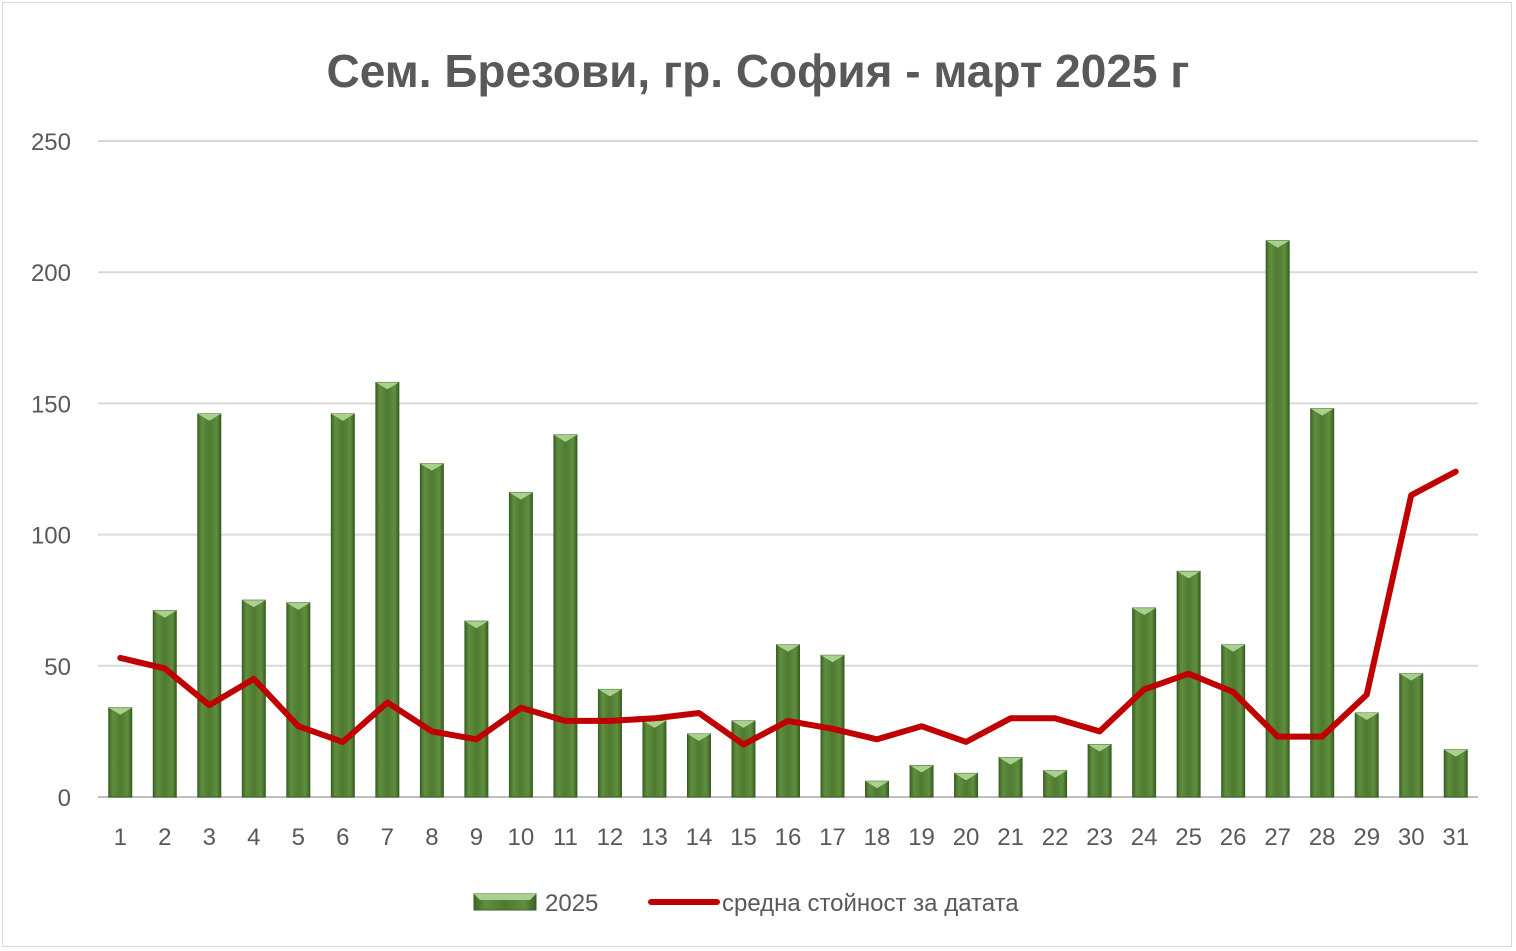 The width and height of the screenshot is (1516, 951). Describe the element at coordinates (164, 837) in the screenshot. I see `x-tick-label: 2` at that location.